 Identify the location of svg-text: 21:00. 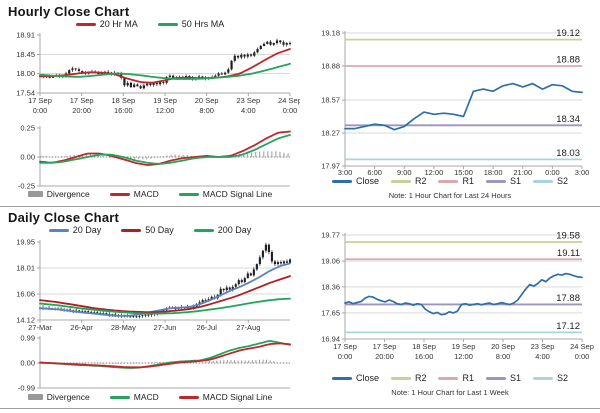
(522, 172).